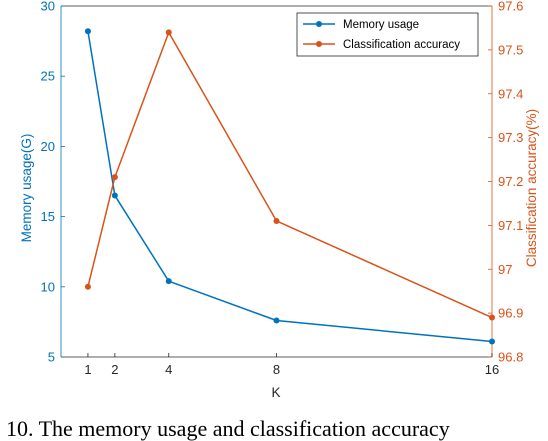 This screenshot has width=548, height=441. Describe the element at coordinates (510, 49) in the screenshot. I see `right-tick-label: 97.5` at that location.